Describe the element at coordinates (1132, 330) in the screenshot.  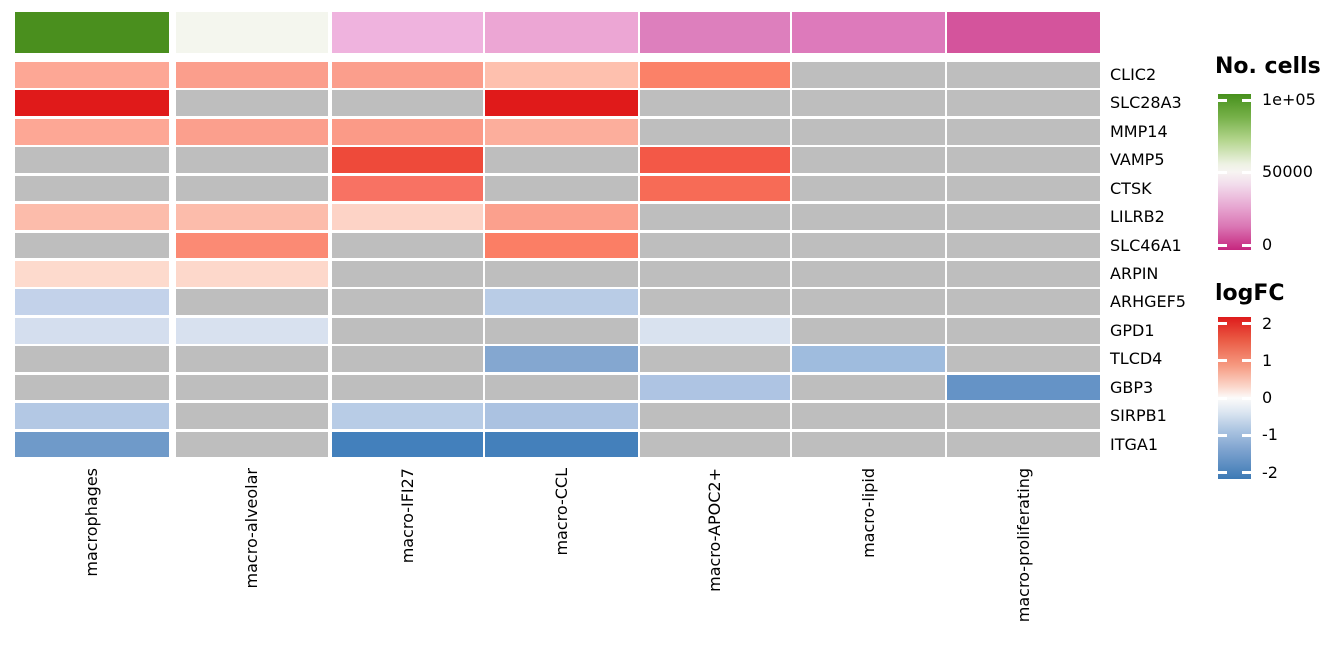
I see `gene-label: GPD1` at that location.